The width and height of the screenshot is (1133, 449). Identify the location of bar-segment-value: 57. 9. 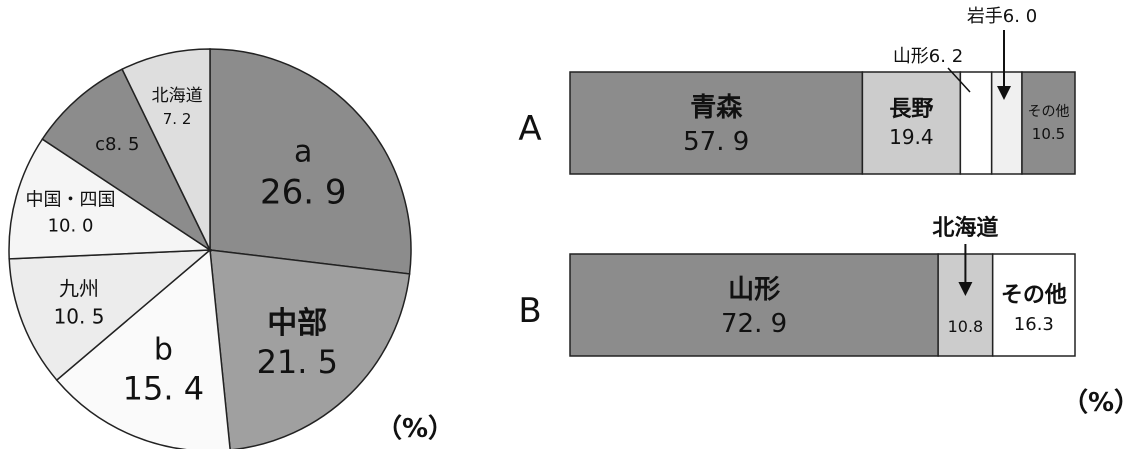
(716, 142).